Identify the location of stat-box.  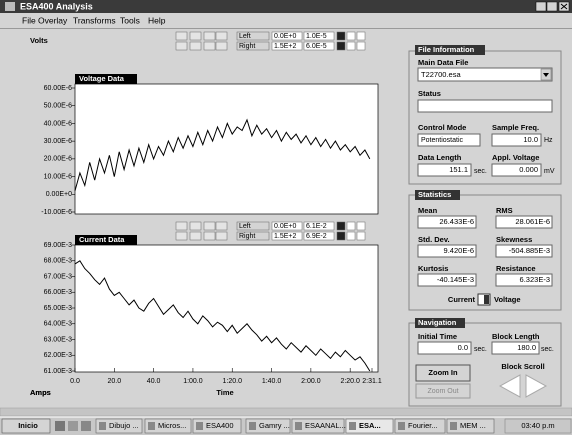
(447, 251).